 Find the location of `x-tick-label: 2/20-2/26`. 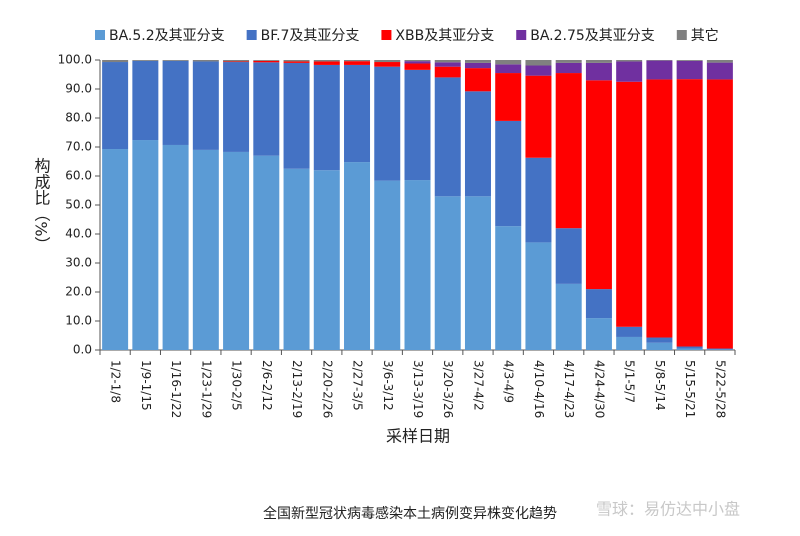

x-tick-label: 2/20-2/26 is located at coordinates (327, 389).